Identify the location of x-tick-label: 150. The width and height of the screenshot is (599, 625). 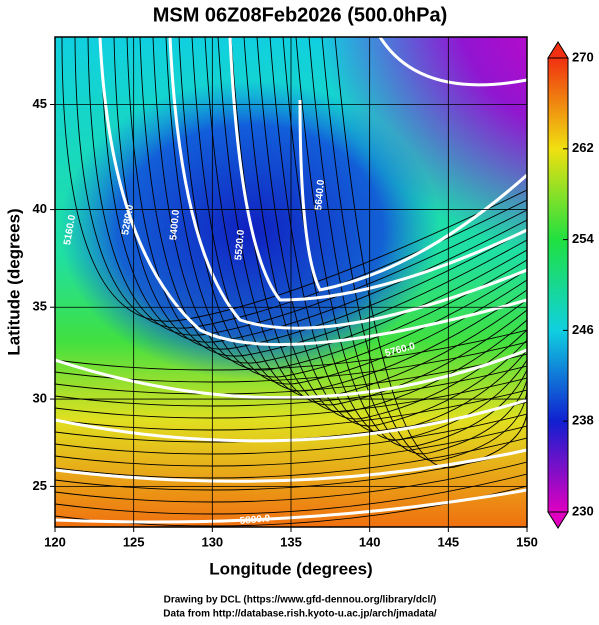
(527, 541).